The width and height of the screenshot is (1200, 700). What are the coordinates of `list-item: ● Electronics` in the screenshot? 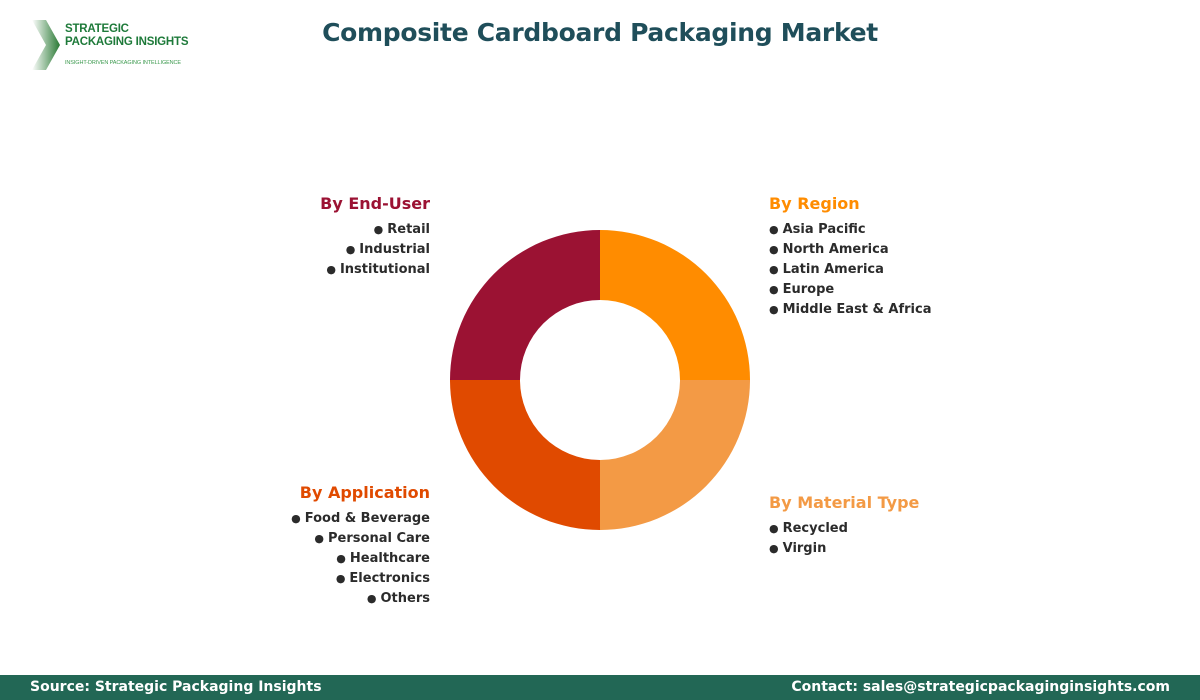 It's located at (360, 579).